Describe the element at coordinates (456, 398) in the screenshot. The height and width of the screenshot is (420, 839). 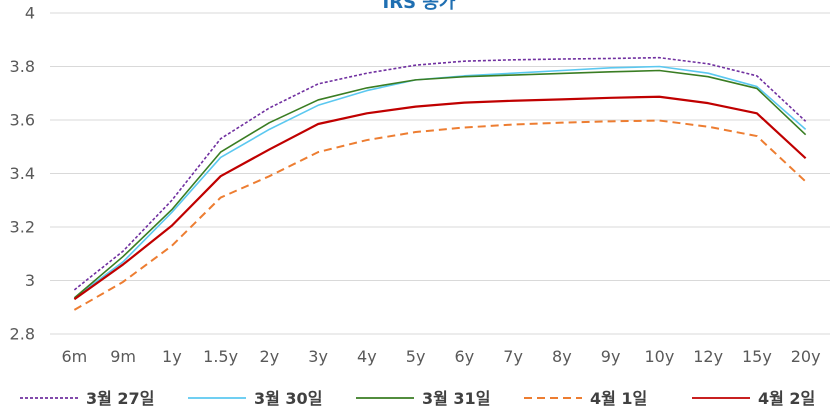
I see `legend-label: 3월 31일` at that location.